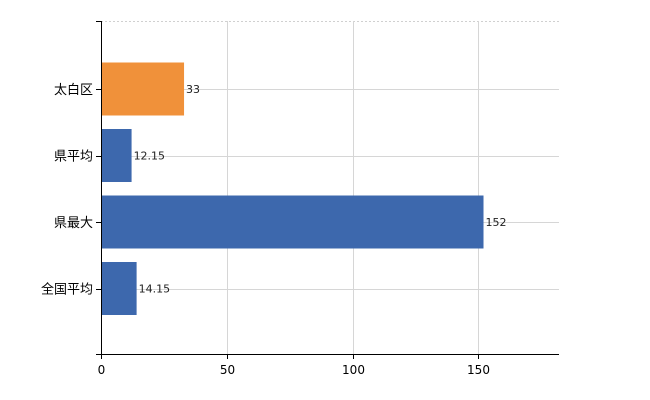 The width and height of the screenshot is (650, 400). What do you see at coordinates (73, 223) in the screenshot?
I see `category-label: 県最大` at bounding box center [73, 223].